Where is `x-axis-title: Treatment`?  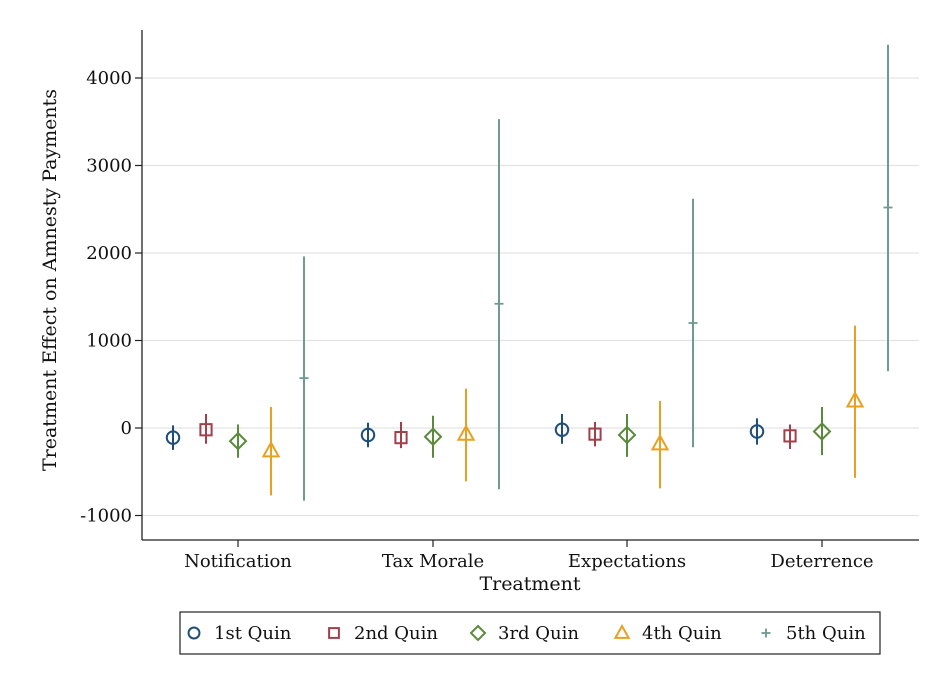 x-axis-title: Treatment is located at coordinates (529, 584).